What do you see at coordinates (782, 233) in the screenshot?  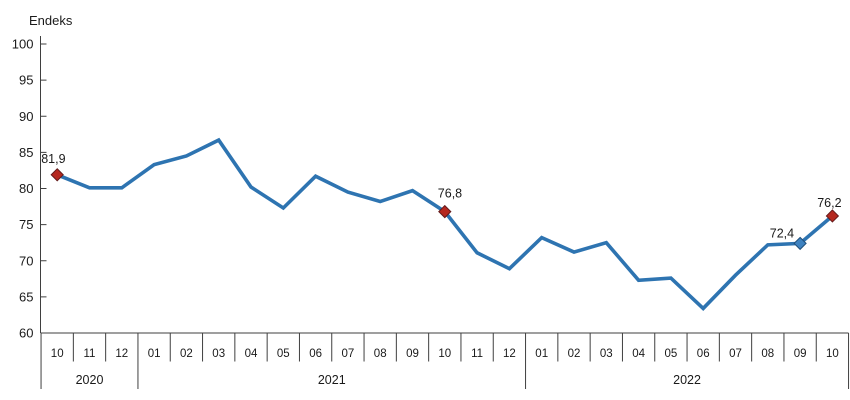 I see `data-point-label: 72,4` at bounding box center [782, 233].